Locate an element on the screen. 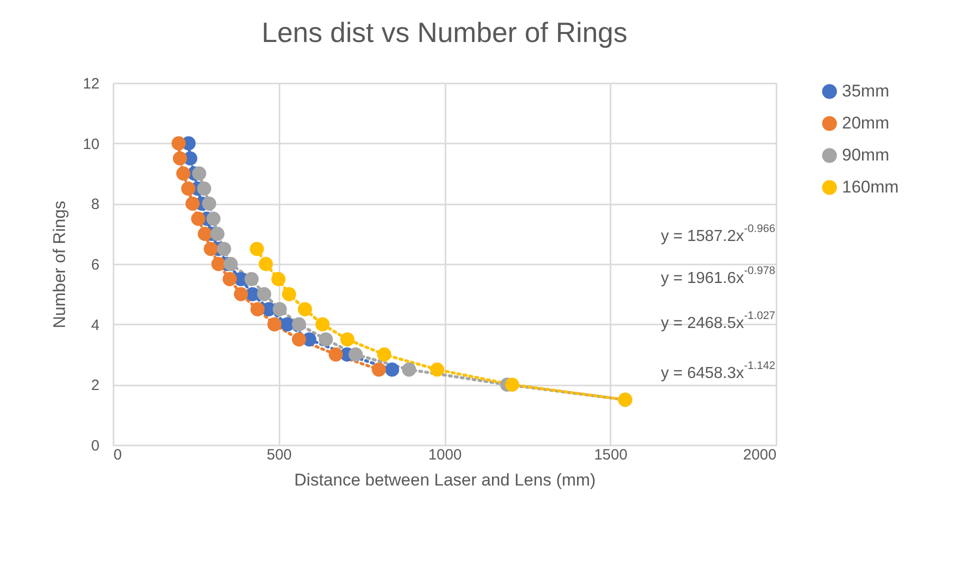 The height and width of the screenshot is (583, 969). x-tick-label: 500 is located at coordinates (279, 455).